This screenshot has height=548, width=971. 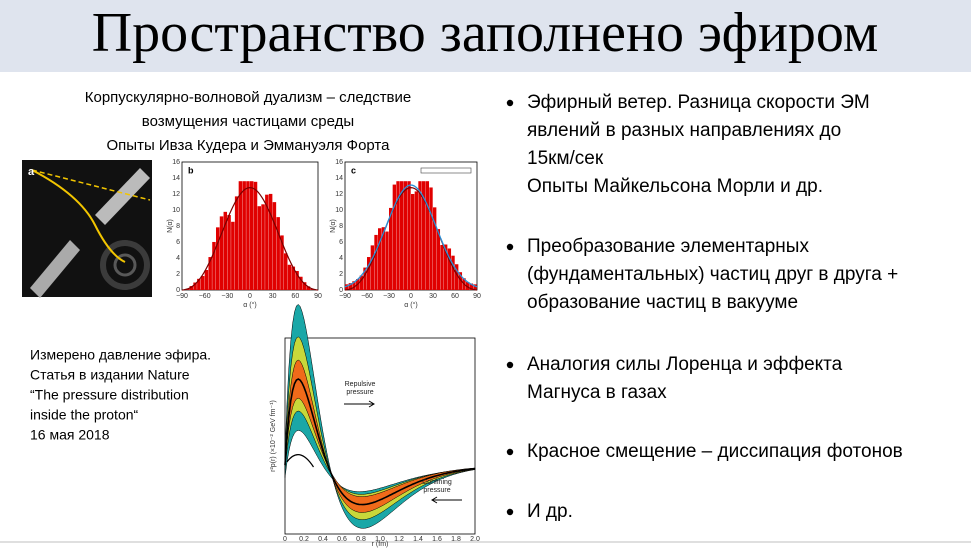 What do you see at coordinates (341, 242) in the screenshot?
I see `y-tick-label: 6` at bounding box center [341, 242].